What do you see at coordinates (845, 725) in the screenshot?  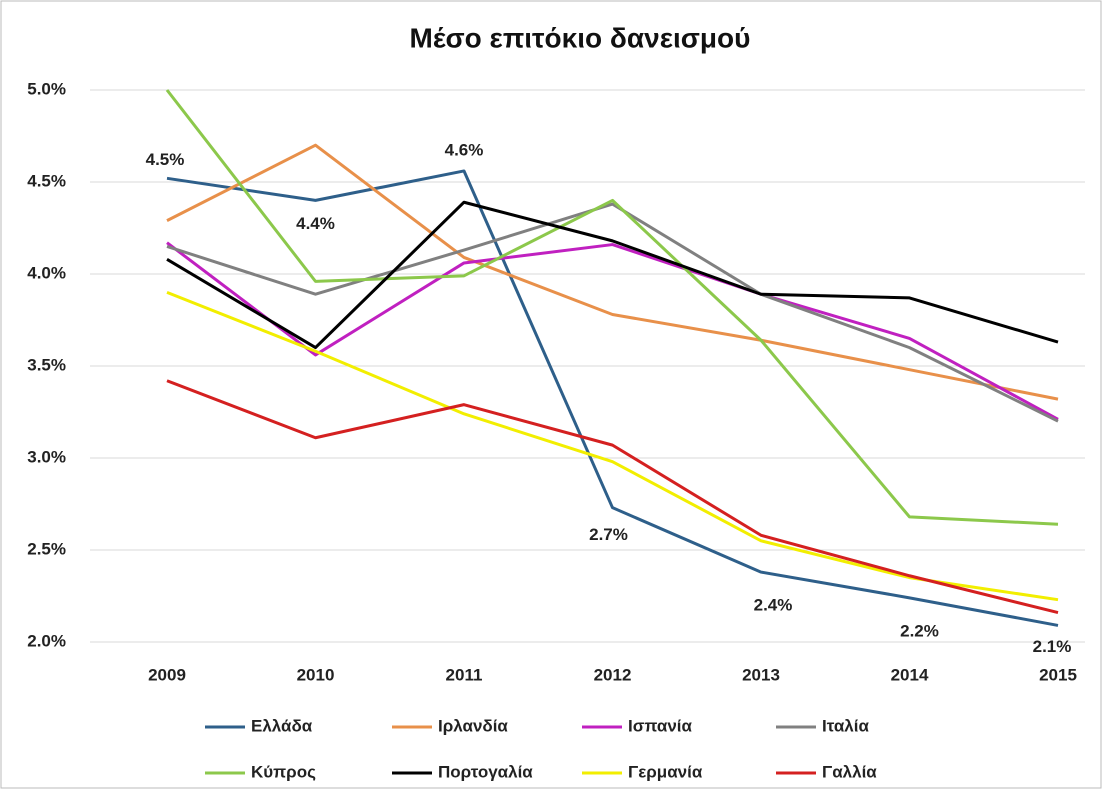 I see `legend-label: Ιταλία` at bounding box center [845, 725].